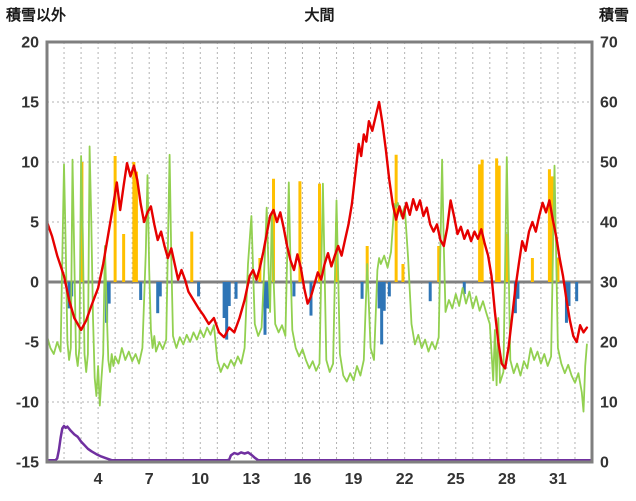  I want to click on svg-text: -10, so click(27, 403).